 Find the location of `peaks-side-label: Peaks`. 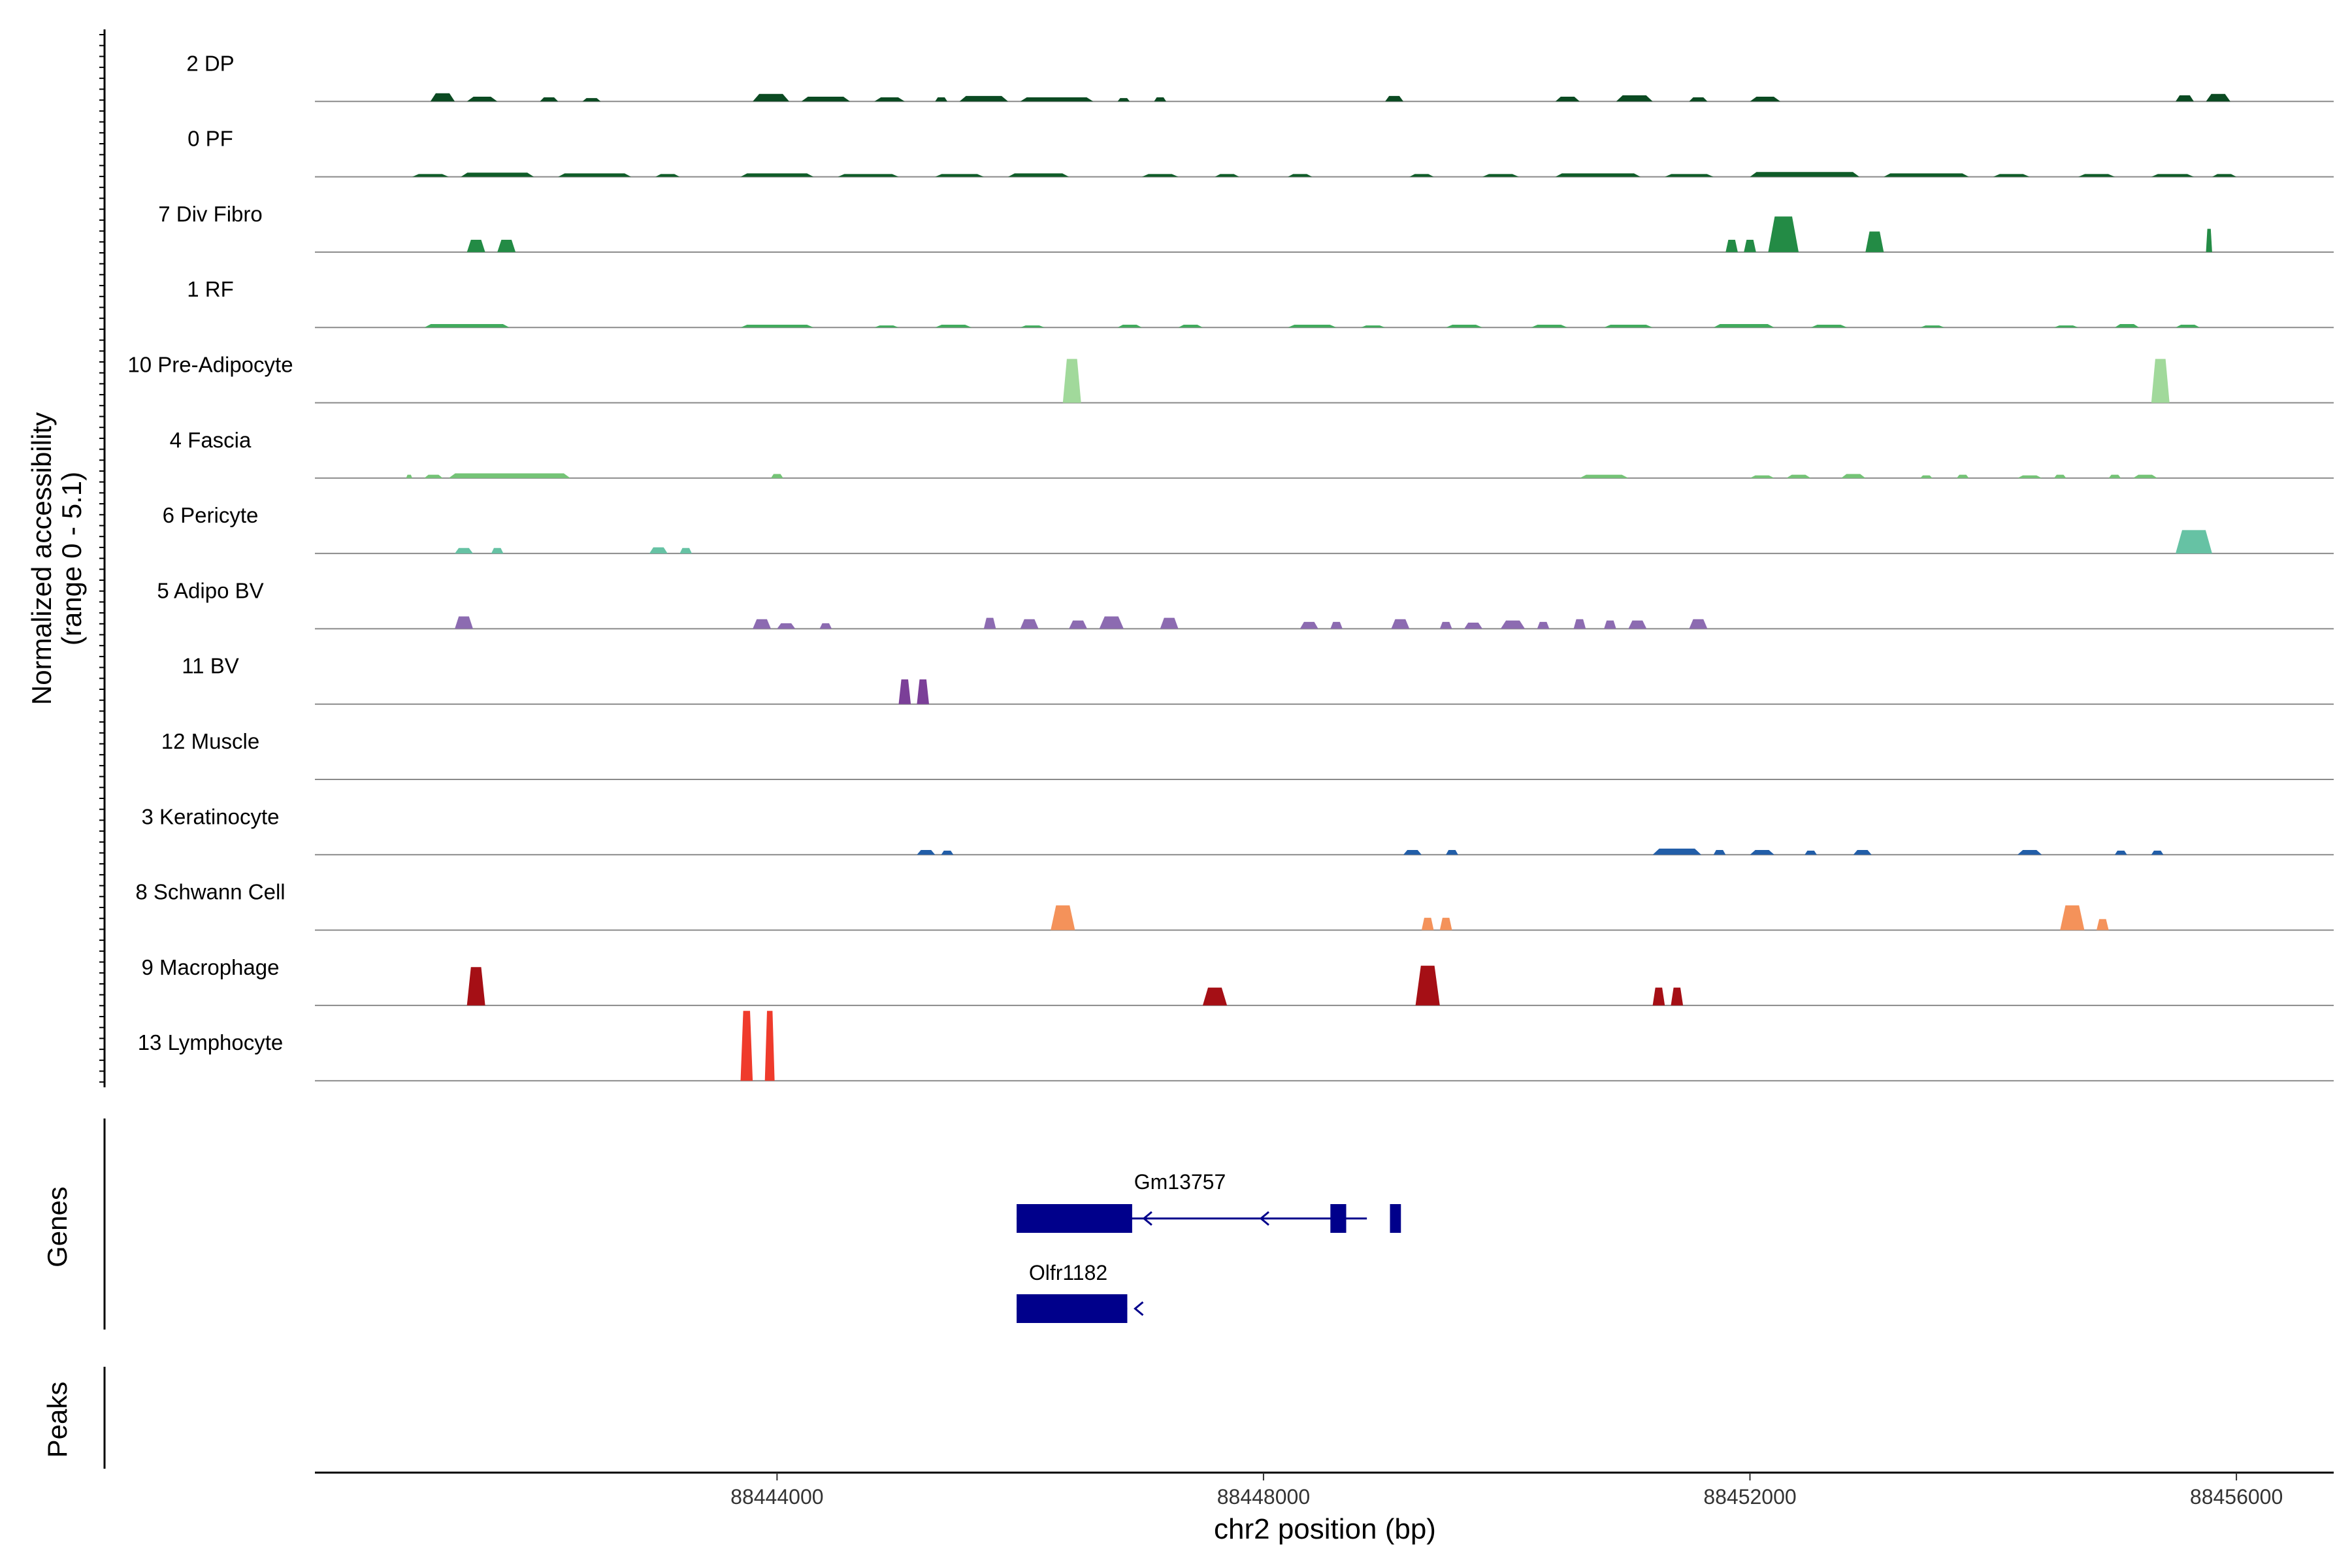

peaks-side-label: Peaks is located at coordinates (57, 1420).